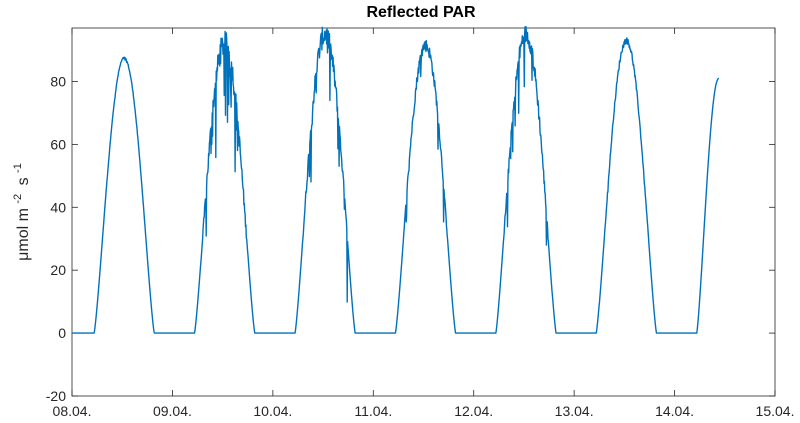 The image size is (800, 423). I want to click on x-tick-label: 12.04., so click(473, 411).